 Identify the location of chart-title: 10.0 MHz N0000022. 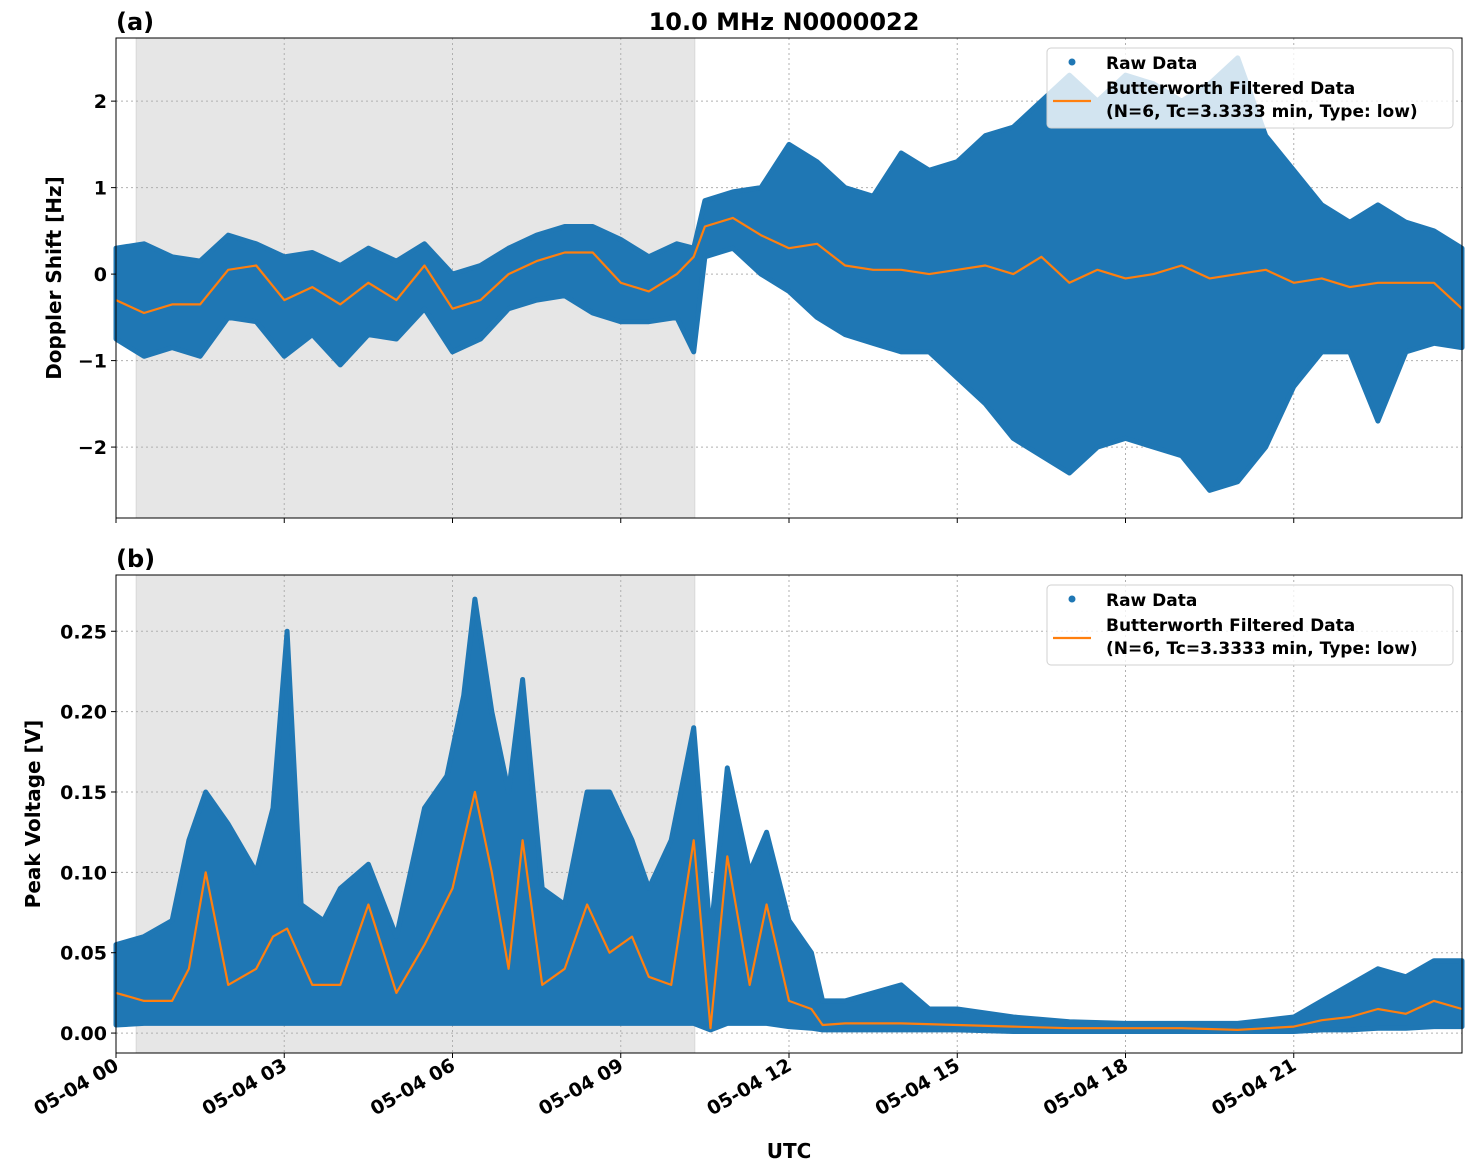
(784, 22).